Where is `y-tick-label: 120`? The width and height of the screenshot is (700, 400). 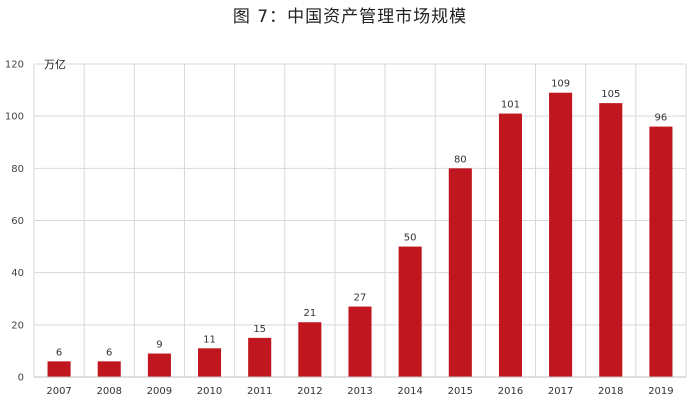
y-tick-label: 120 is located at coordinates (14, 65).